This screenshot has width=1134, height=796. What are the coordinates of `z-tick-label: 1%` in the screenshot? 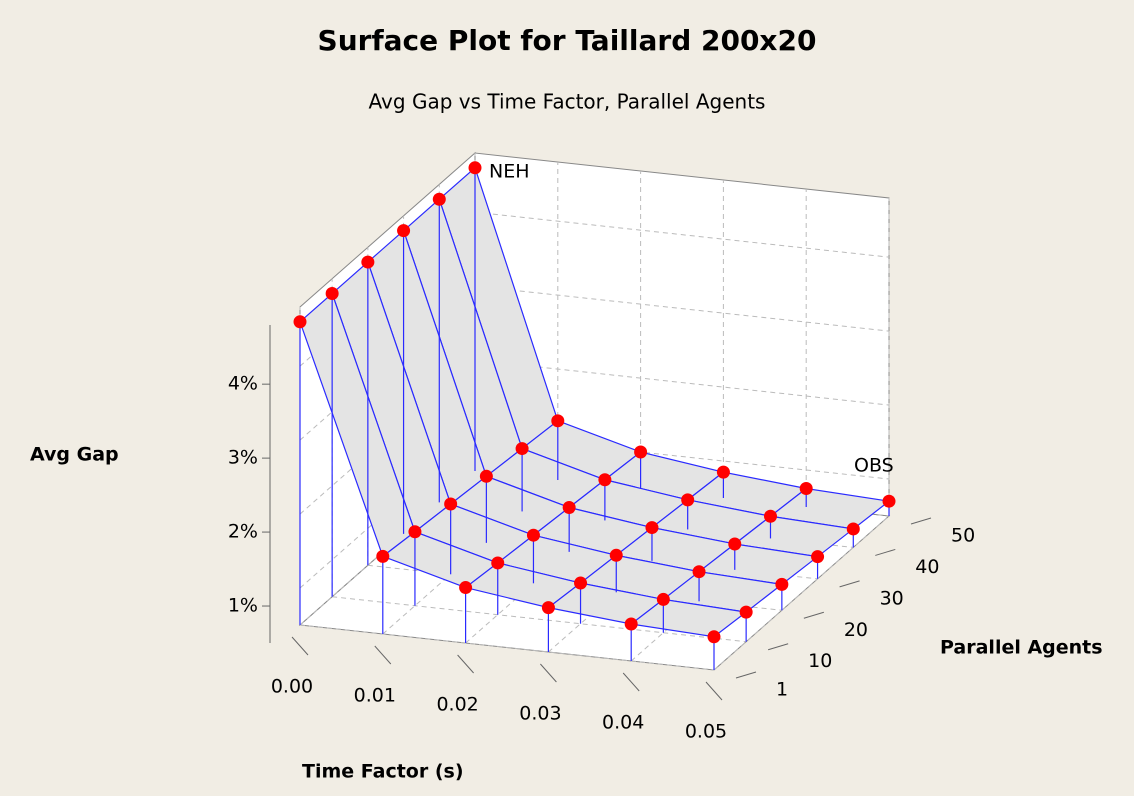 It's located at (243, 606).